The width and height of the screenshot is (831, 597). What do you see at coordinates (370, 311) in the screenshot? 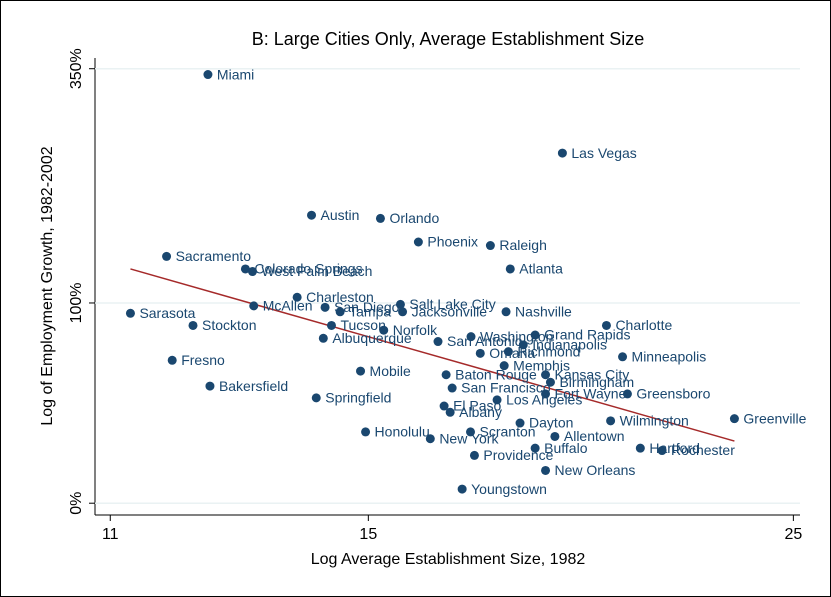
I see `point-label: Tampa` at bounding box center [370, 311].